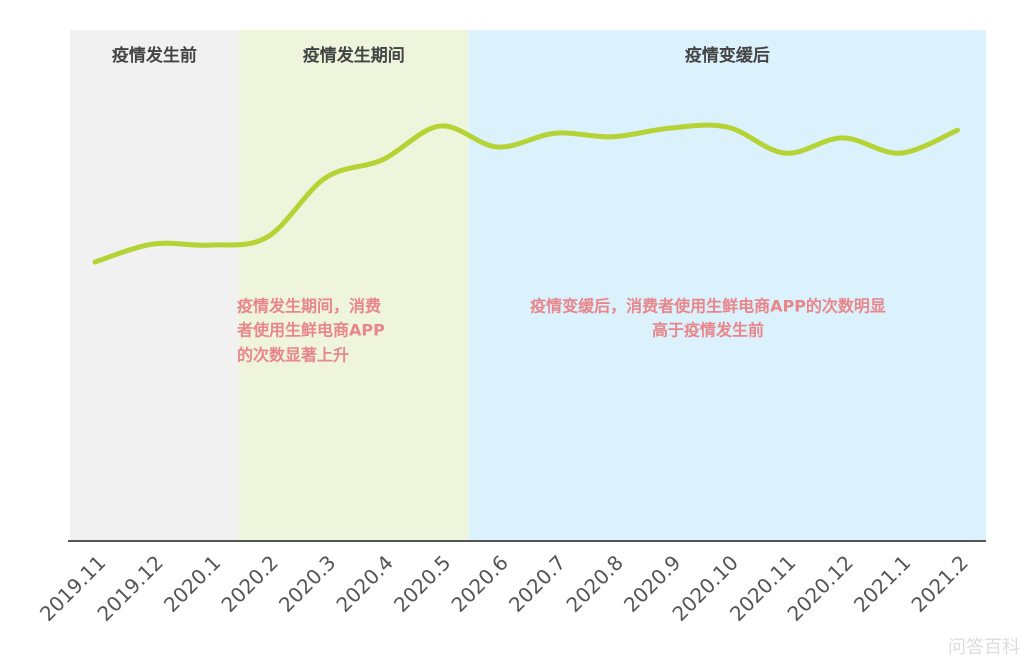 Image resolution: width=1035 pixels, height=672 pixels. I want to click on x-tick-label: 2020.3, so click(307, 583).